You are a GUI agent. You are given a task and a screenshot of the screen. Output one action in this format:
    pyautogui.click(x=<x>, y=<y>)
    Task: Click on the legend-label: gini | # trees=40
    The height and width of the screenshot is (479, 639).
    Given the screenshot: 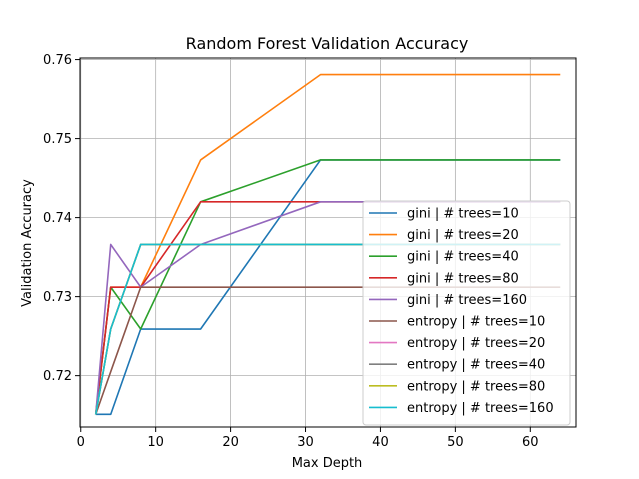 What is the action you would take?
    pyautogui.click(x=463, y=257)
    